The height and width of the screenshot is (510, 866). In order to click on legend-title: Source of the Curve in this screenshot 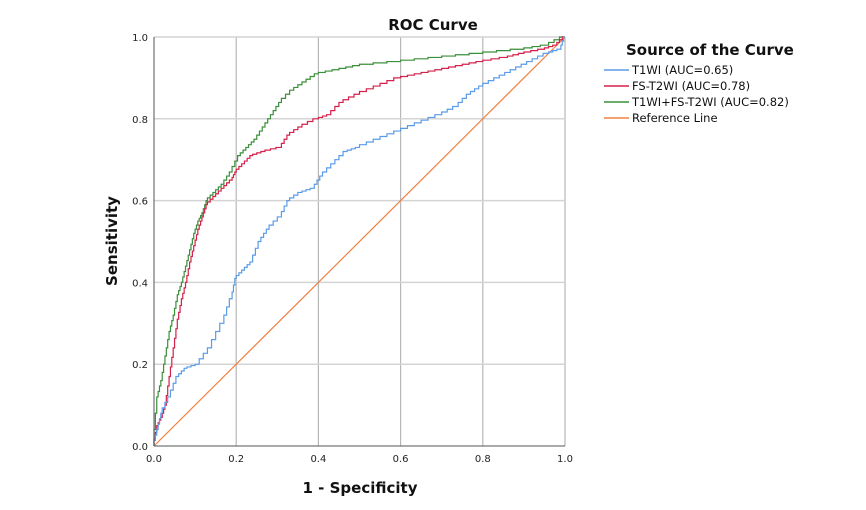, I will do `click(710, 50)`.